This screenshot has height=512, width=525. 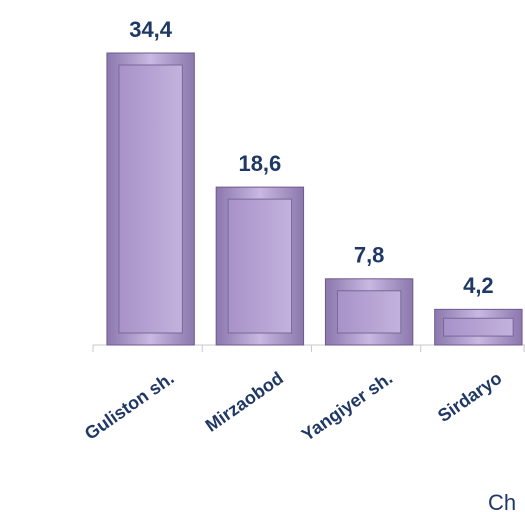 I want to click on x-tick-label: Sirdaryo, so click(x=469, y=397).